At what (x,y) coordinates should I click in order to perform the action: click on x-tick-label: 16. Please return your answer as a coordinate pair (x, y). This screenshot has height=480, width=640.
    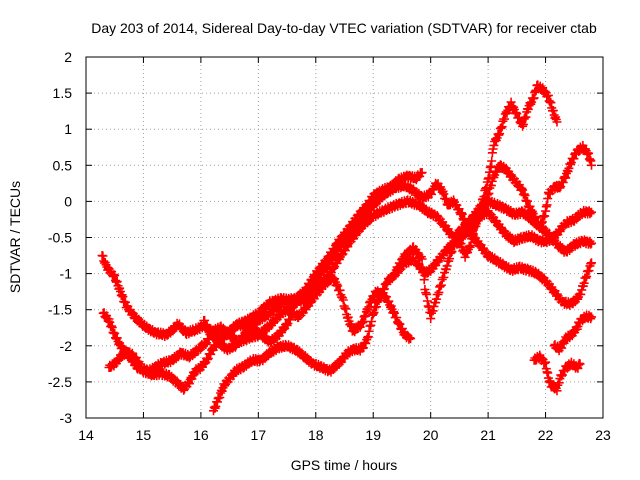
    Looking at the image, I should click on (201, 435).